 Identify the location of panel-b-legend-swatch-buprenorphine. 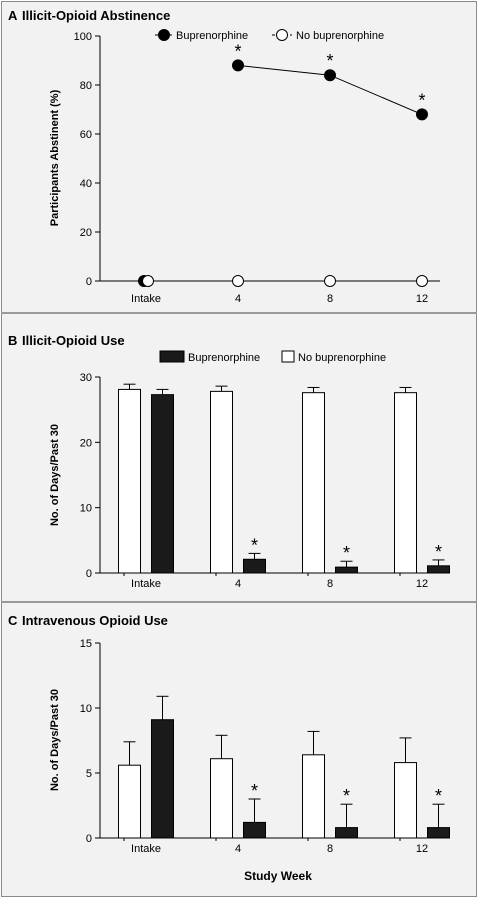
(172, 356).